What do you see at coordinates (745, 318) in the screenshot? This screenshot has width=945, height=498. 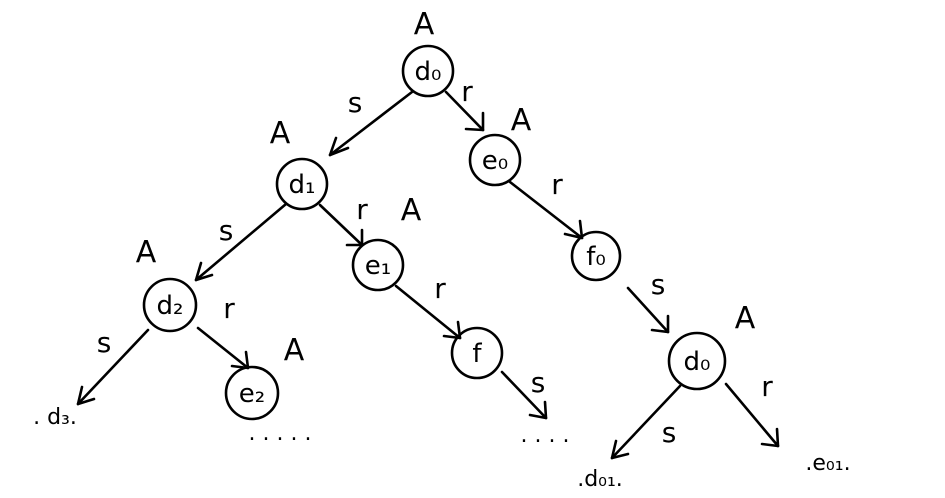 I see `node-d0b-annotation: A` at bounding box center [745, 318].